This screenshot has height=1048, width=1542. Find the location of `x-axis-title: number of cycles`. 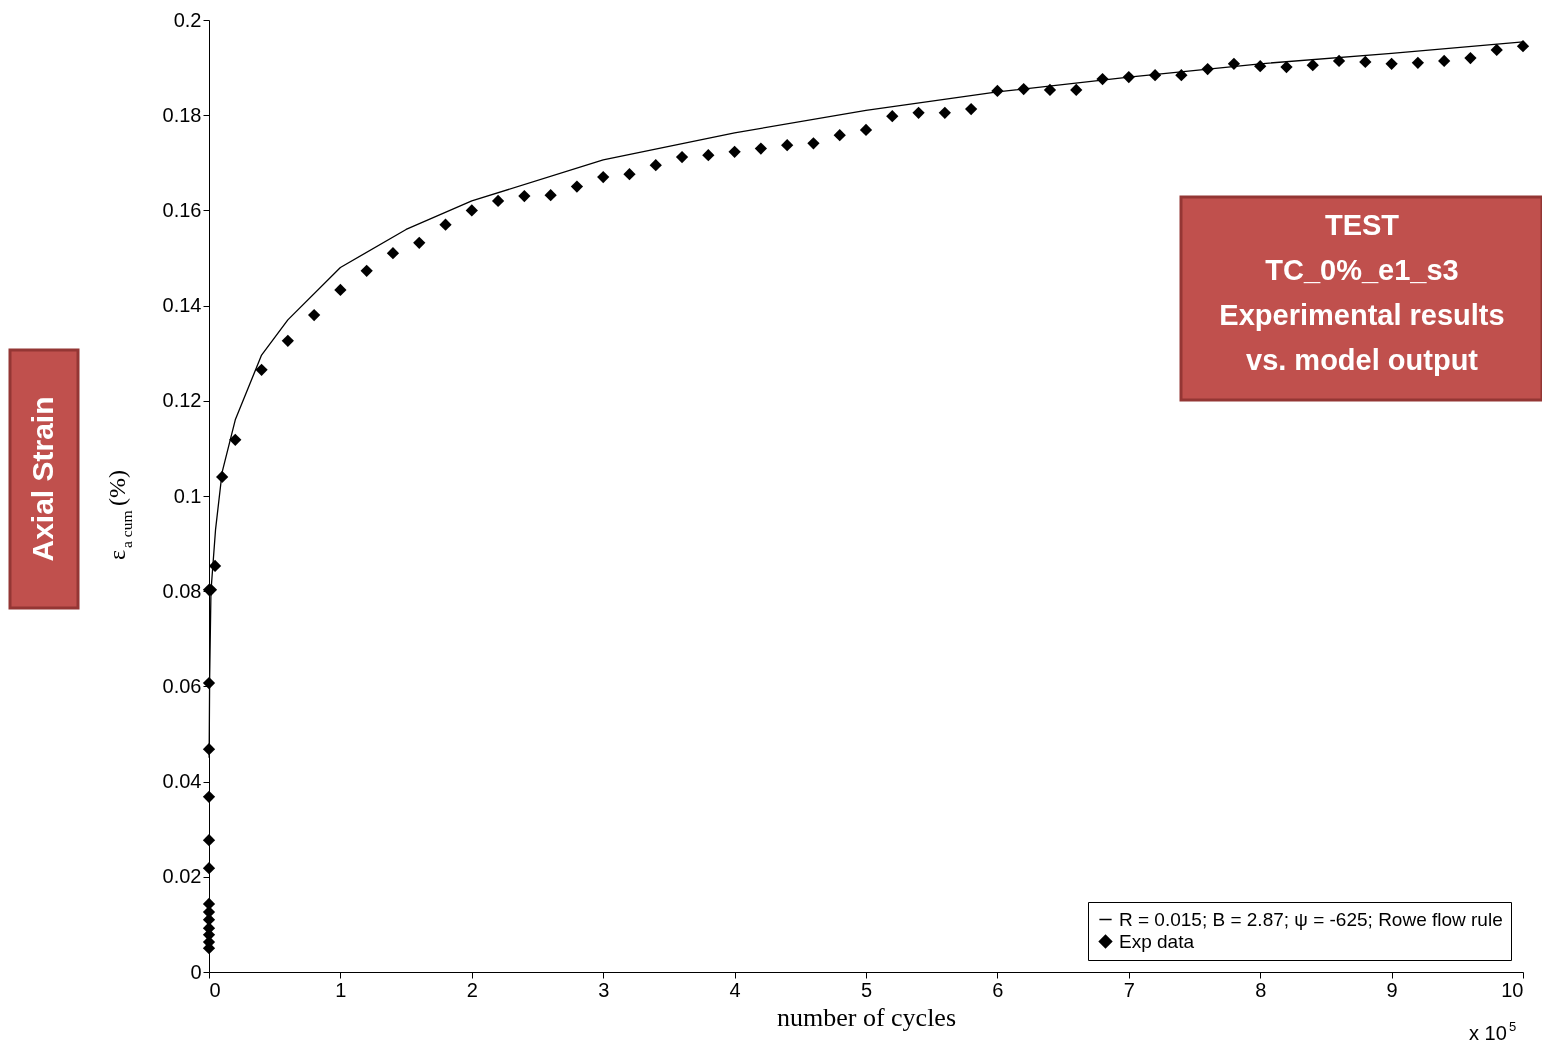

x-axis-title: number of cycles is located at coordinates (866, 1017).